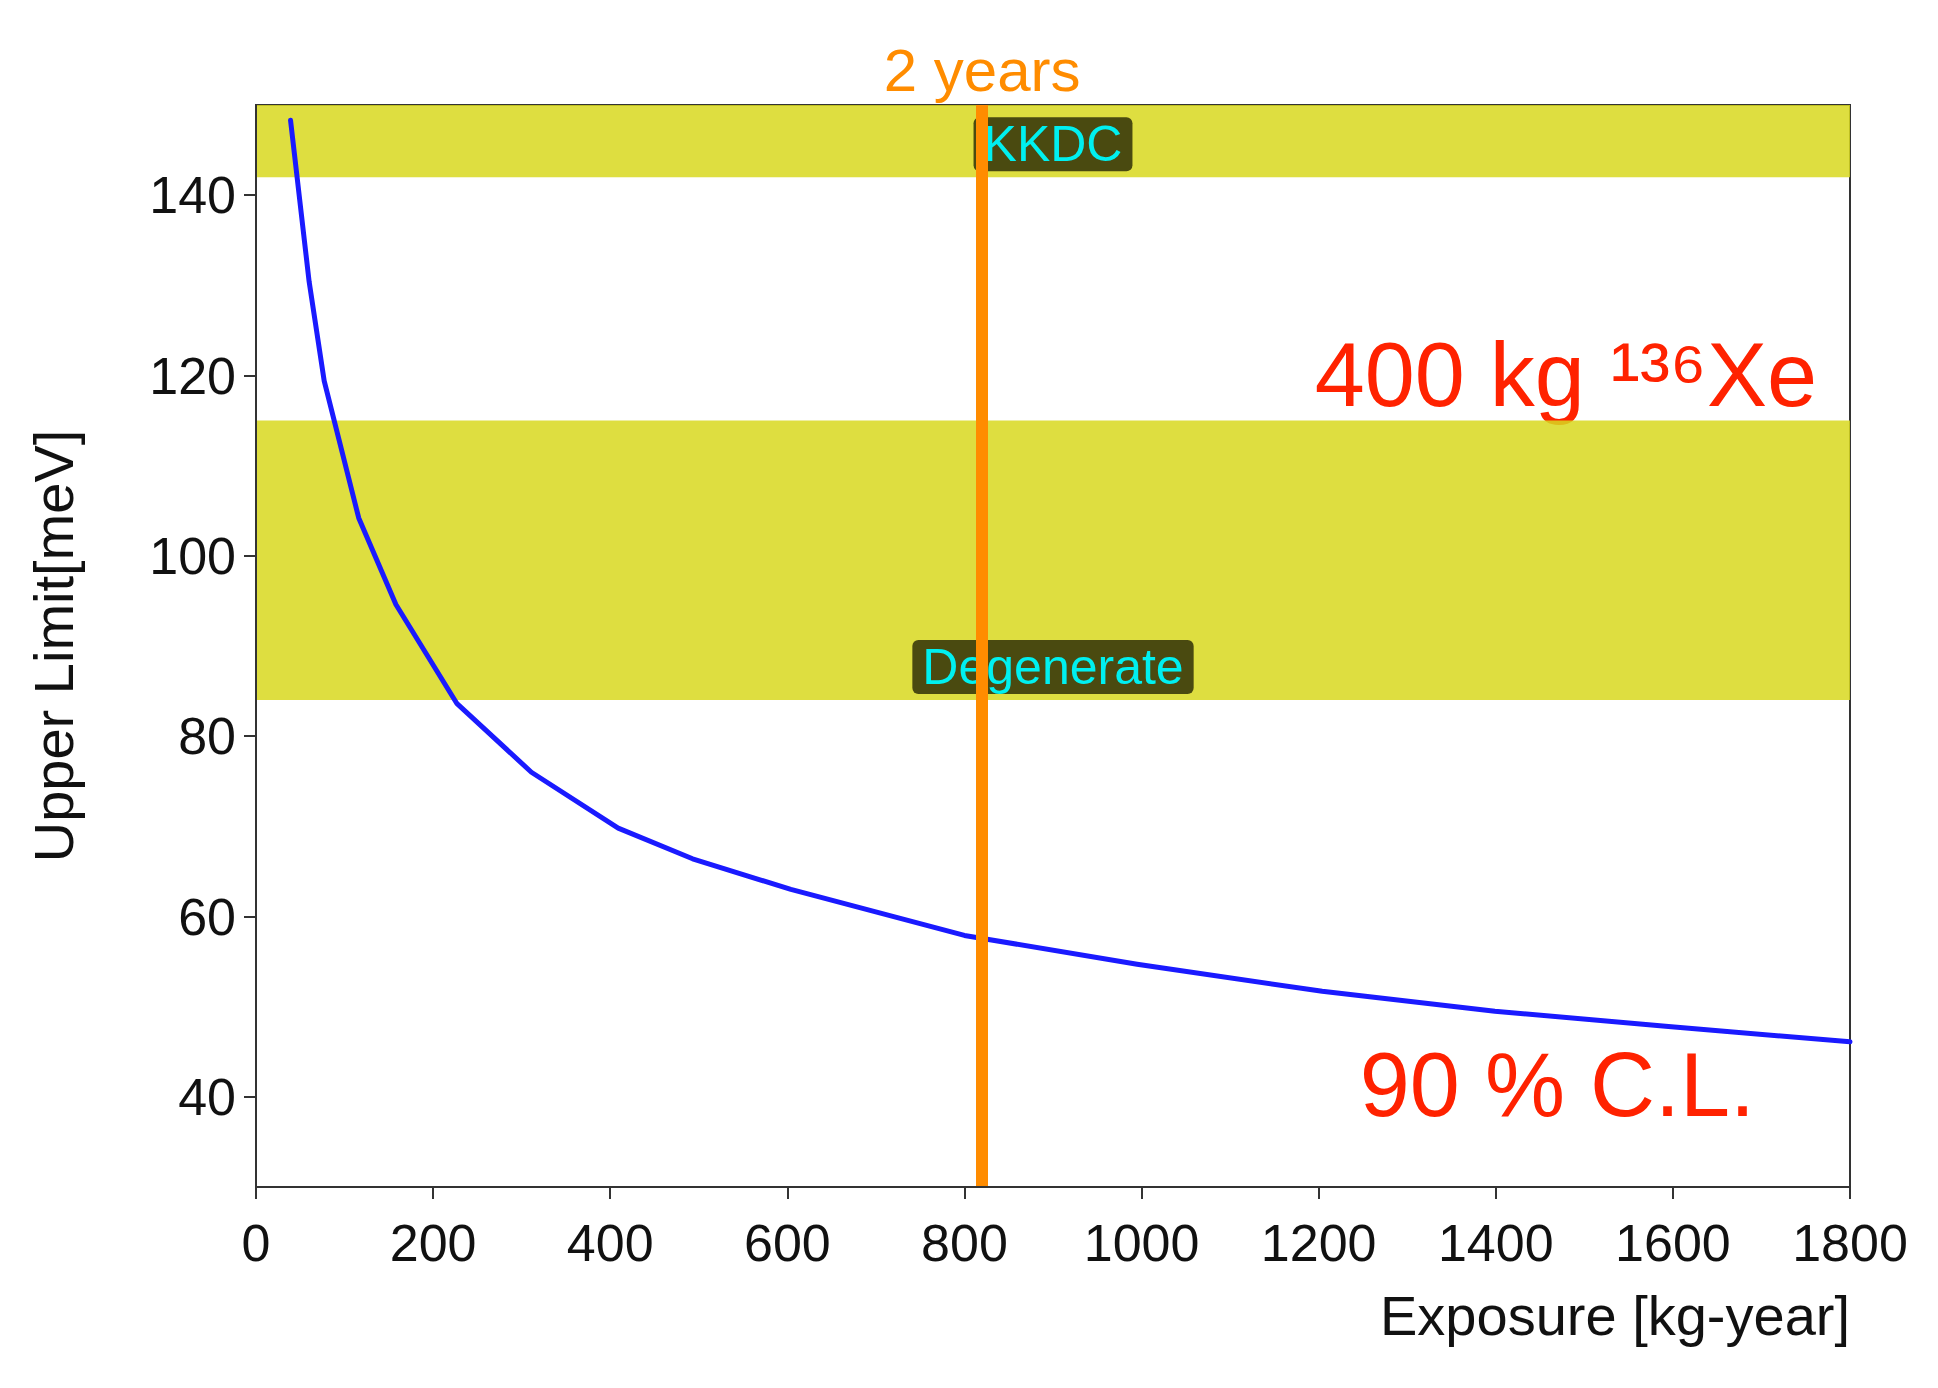 This screenshot has height=1388, width=1938. Describe the element at coordinates (610, 1243) in the screenshot. I see `x-tick-label: 400` at that location.